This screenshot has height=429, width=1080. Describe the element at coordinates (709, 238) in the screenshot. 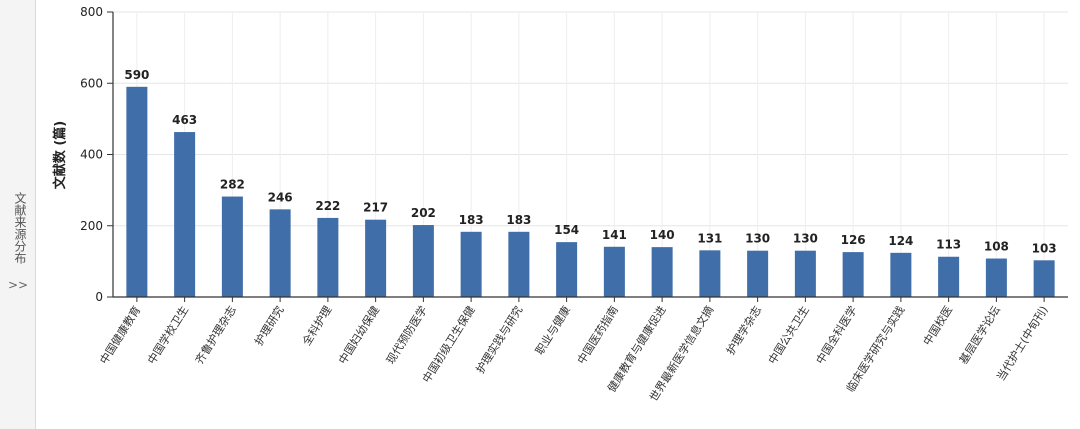

I see `bar-value-label: 131` at that location.